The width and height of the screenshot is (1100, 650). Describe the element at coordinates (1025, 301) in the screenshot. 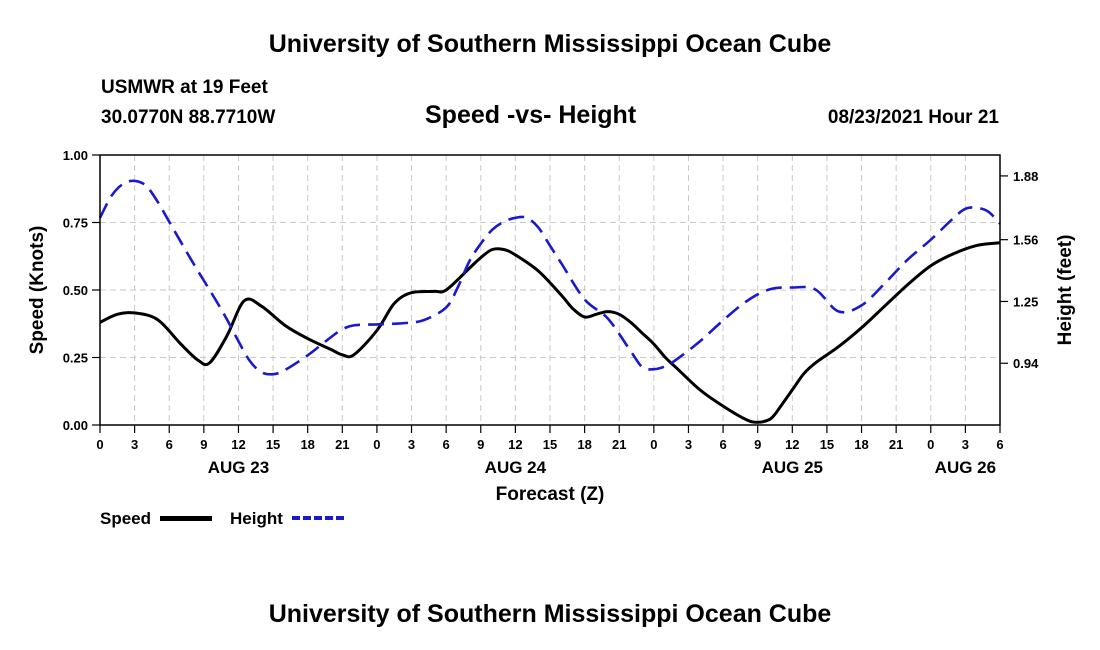

I see `y2-tick-label: 1.25` at that location.